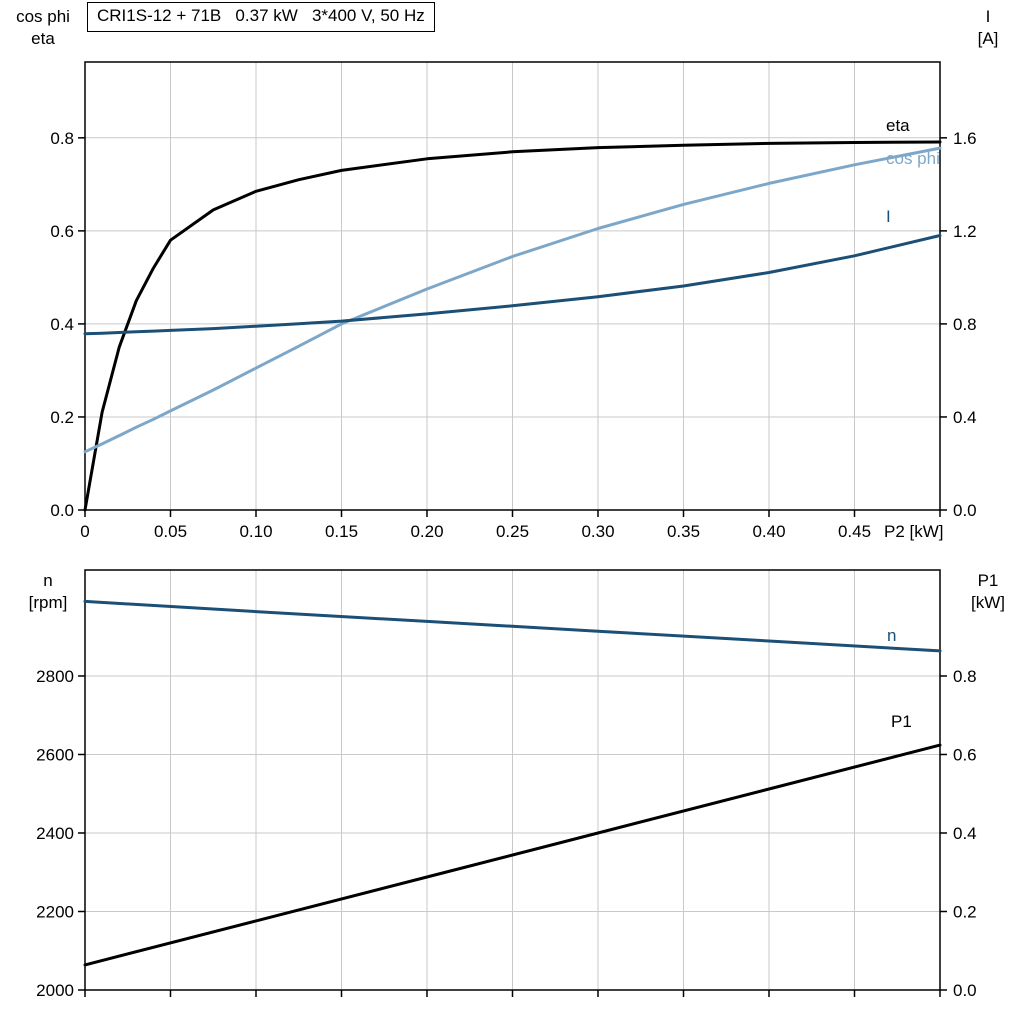  Describe the element at coordinates (988, 16) in the screenshot. I see `right-axis-title: I` at that location.